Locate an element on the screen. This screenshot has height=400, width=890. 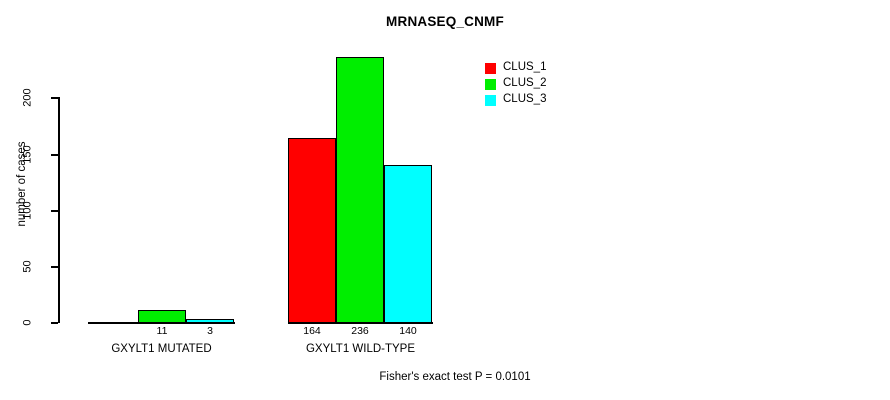
chart-title: MRNASEQ_CNMF is located at coordinates (445, 21).